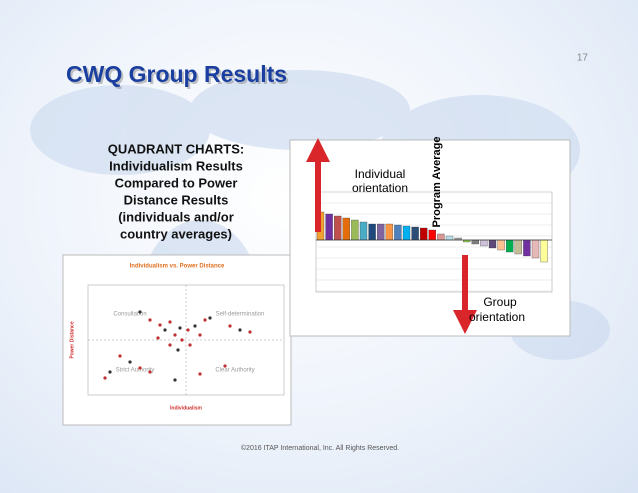 The image size is (638, 493). Describe the element at coordinates (176, 165) in the screenshot. I see `description-line: Individualism Results` at that location.